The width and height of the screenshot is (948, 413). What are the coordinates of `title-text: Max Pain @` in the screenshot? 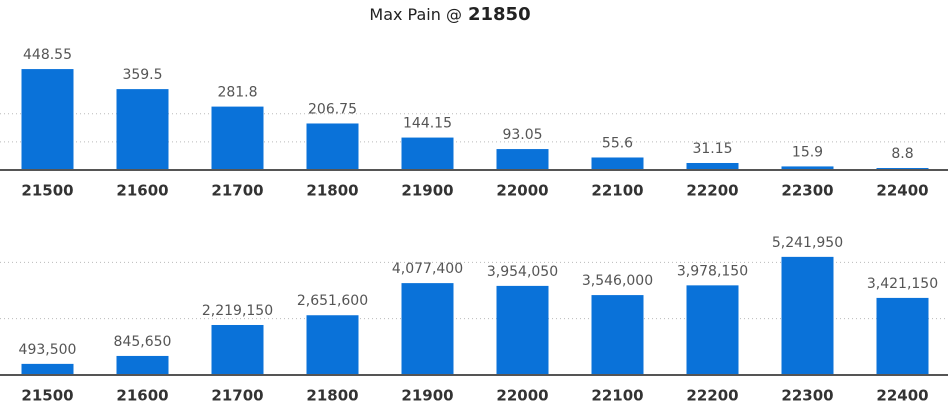 It's located at (415, 14).